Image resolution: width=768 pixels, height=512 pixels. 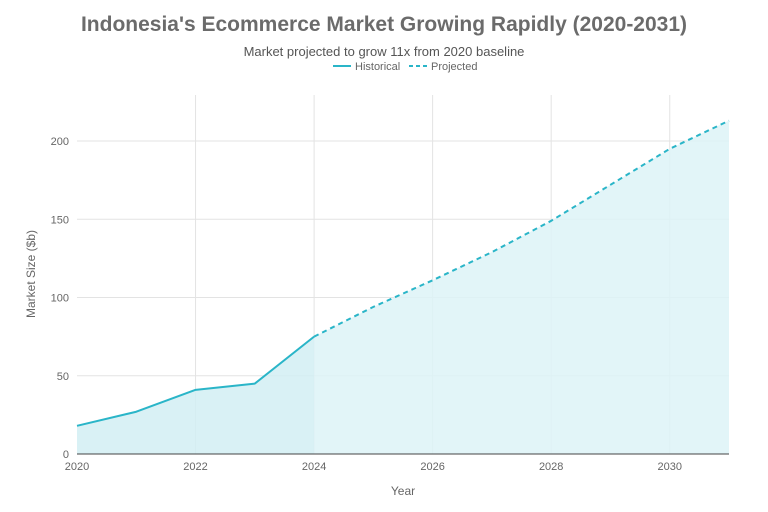 What do you see at coordinates (373, 467) in the screenshot?
I see `x-tick-labels: 2020 2022 2024 2026 2028 2030` at bounding box center [373, 467].